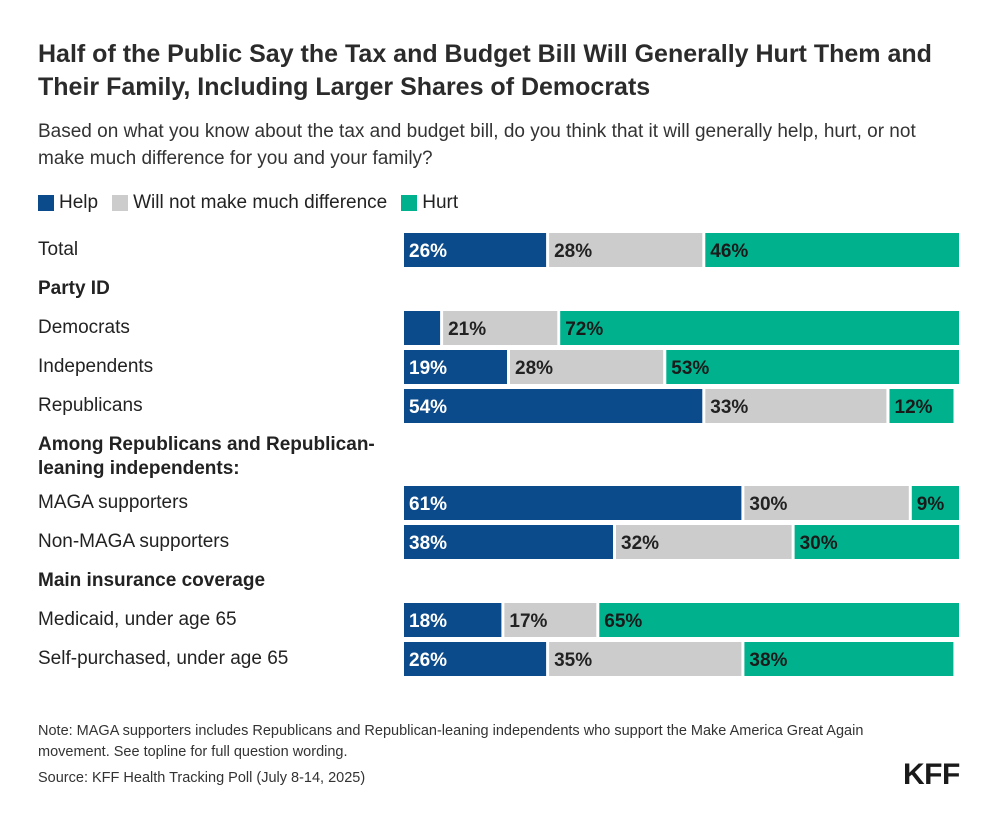 This screenshot has height=828, width=1000. I want to click on bar-republicans-hurt, so click(921, 406).